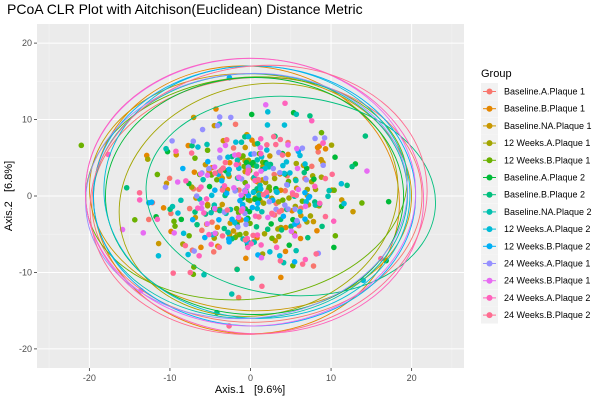  What do you see at coordinates (27, 43) in the screenshot?
I see `y-tick-label: 20` at bounding box center [27, 43].